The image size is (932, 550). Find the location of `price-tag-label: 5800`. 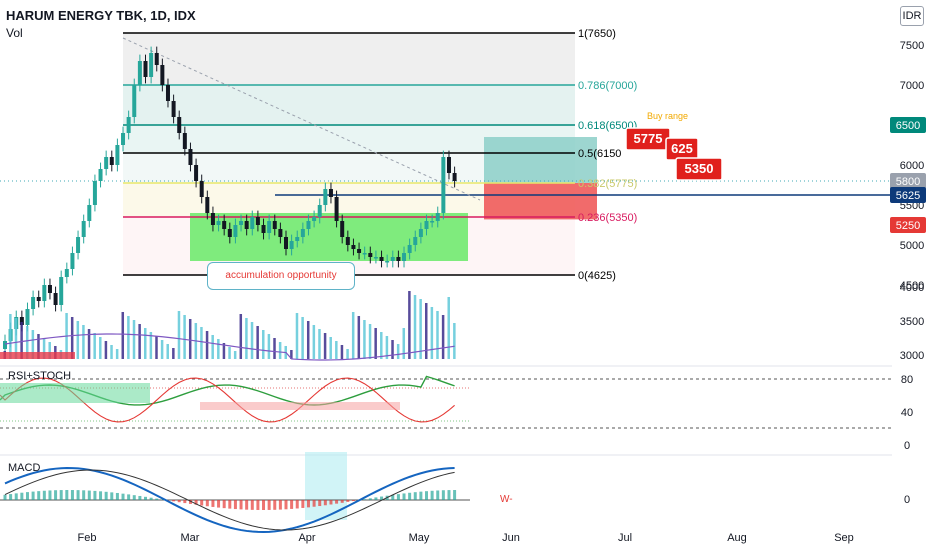

price-tag-label: 5800 is located at coordinates (908, 182).